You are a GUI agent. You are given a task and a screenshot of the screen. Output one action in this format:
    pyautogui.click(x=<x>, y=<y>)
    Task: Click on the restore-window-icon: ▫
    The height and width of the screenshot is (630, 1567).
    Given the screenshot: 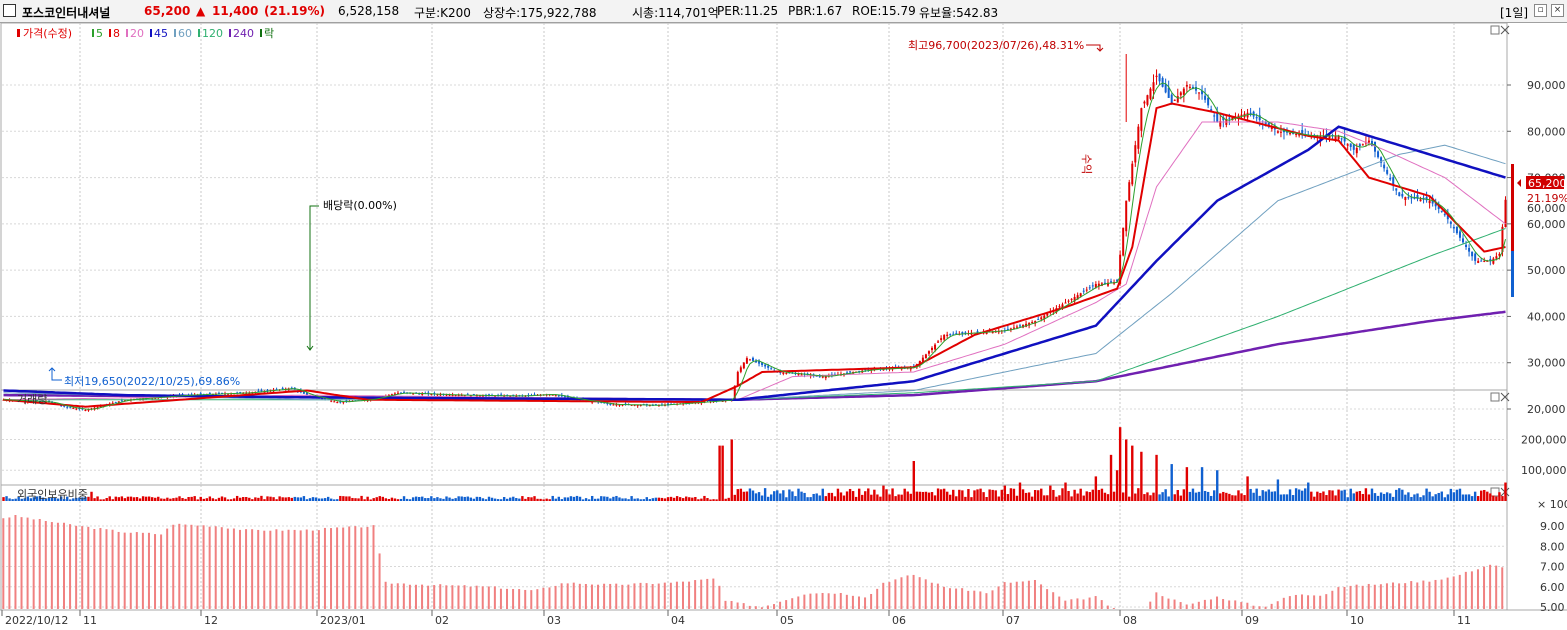 What is the action you would take?
    pyautogui.click(x=1540, y=10)
    